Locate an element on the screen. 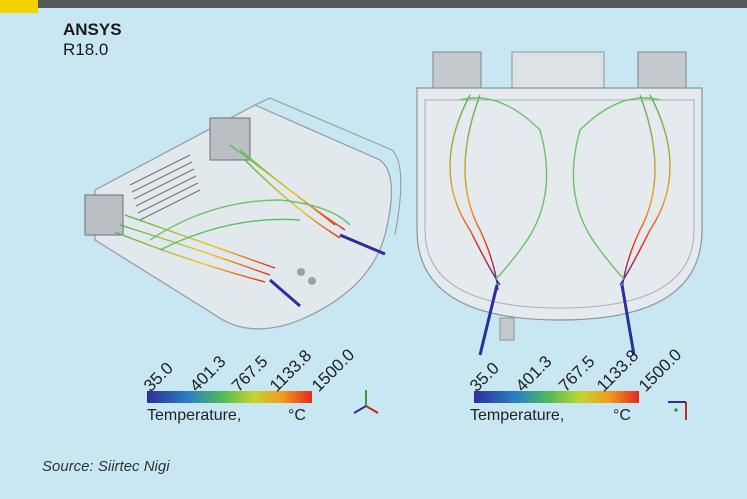 The width and height of the screenshot is (747, 499). colorbar-left is located at coordinates (229, 397).